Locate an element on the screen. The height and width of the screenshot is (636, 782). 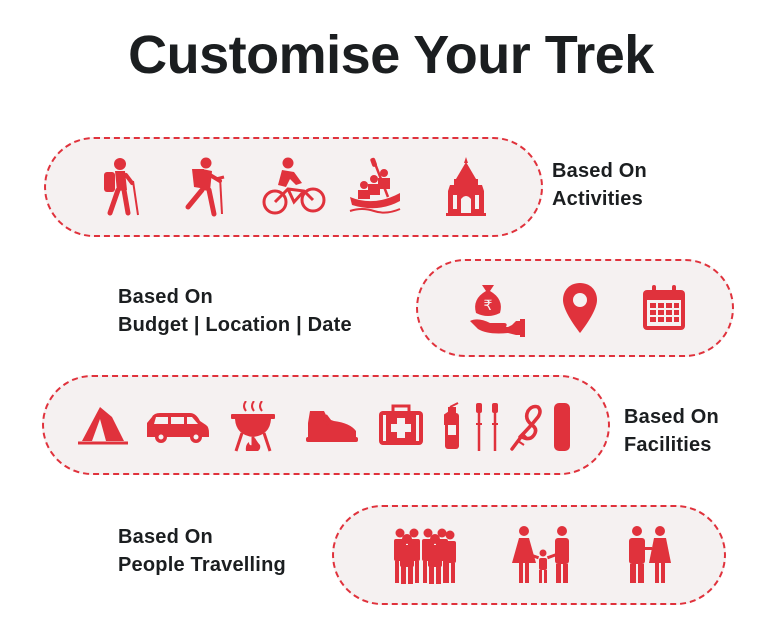
people-label-line2: People Travelling is located at coordinates (202, 565).